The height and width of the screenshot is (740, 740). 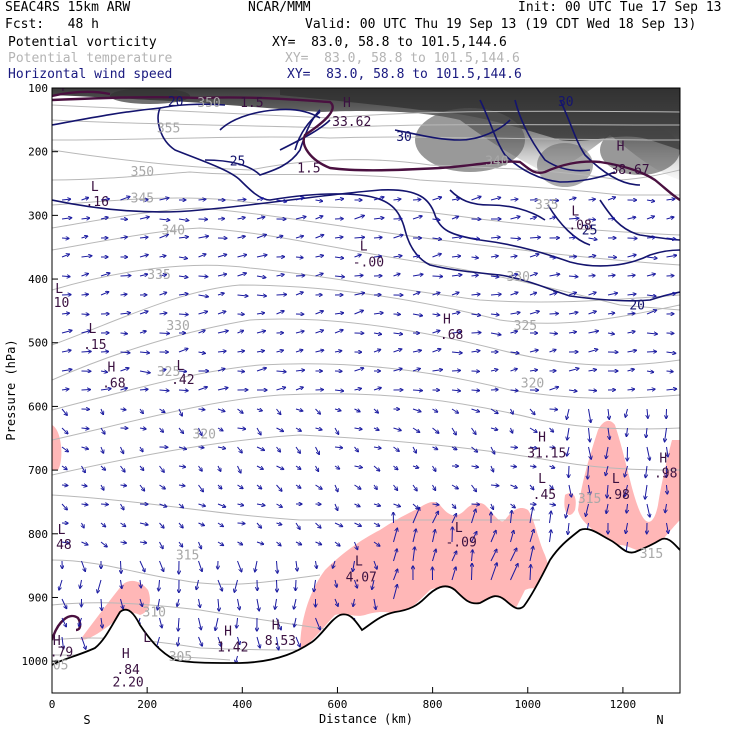 I want to click on extremum-label: -.00, so click(x=368, y=262).